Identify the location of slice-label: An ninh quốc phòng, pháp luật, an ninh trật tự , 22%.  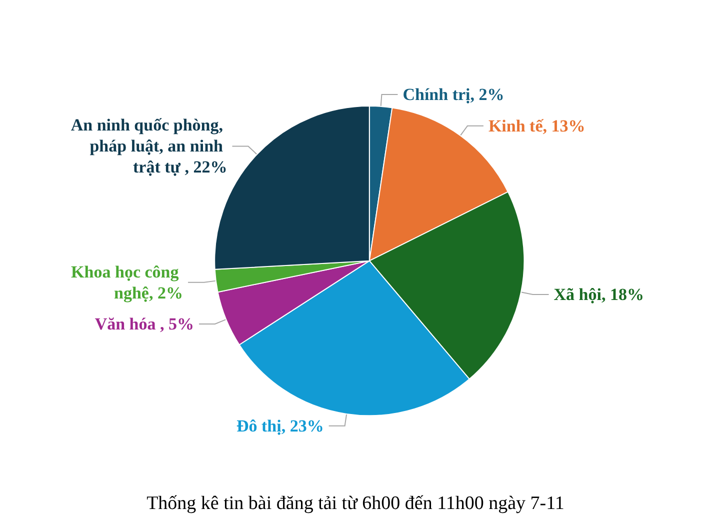
(149, 146).